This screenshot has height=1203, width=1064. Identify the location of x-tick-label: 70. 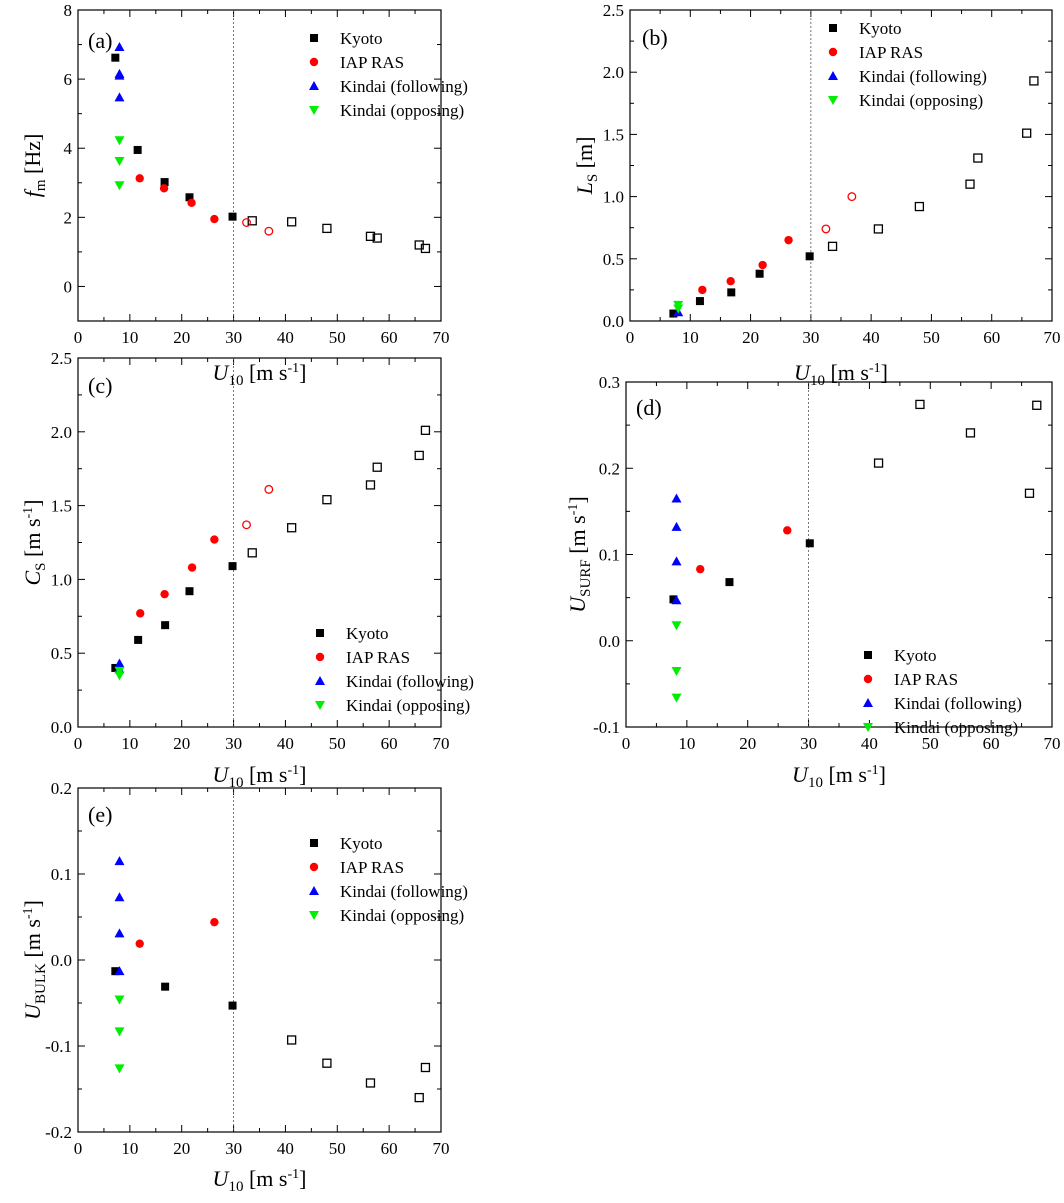
(1052, 743).